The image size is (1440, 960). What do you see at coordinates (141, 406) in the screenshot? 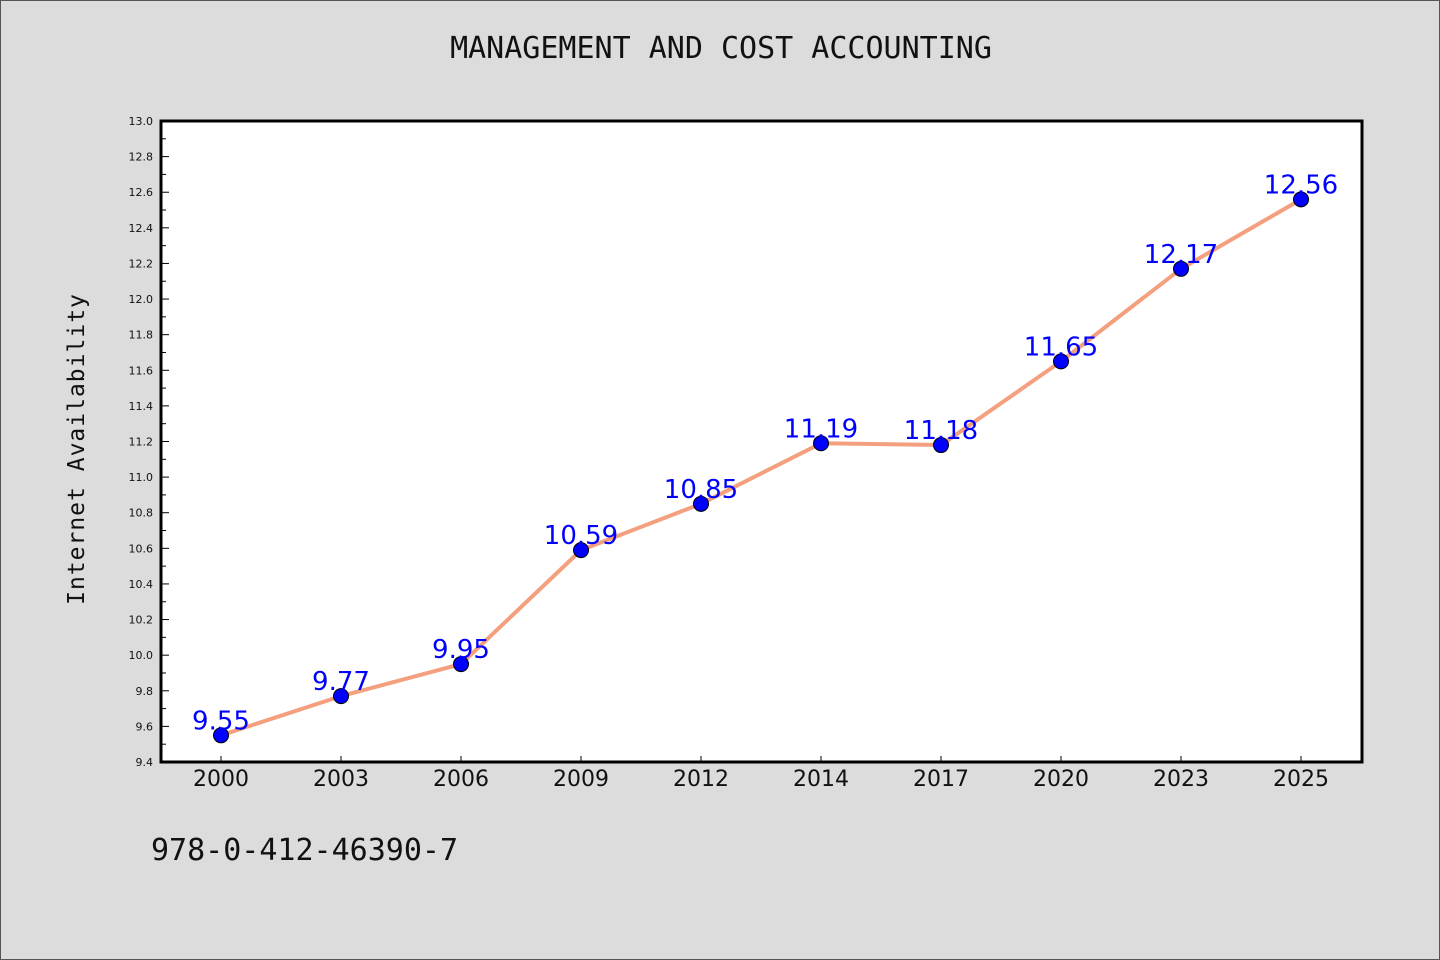
I see `y-tick-label: 11.4` at bounding box center [141, 406].